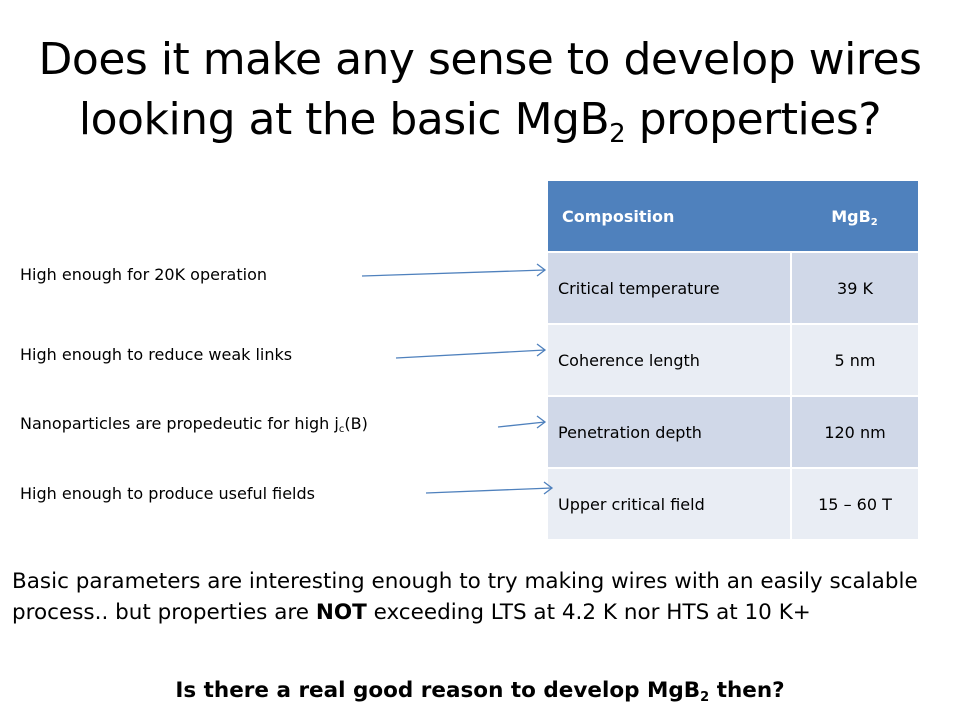 This screenshot has height=720, width=960. I want to click on note-temperature: High enough for 20K operation, so click(143, 274).